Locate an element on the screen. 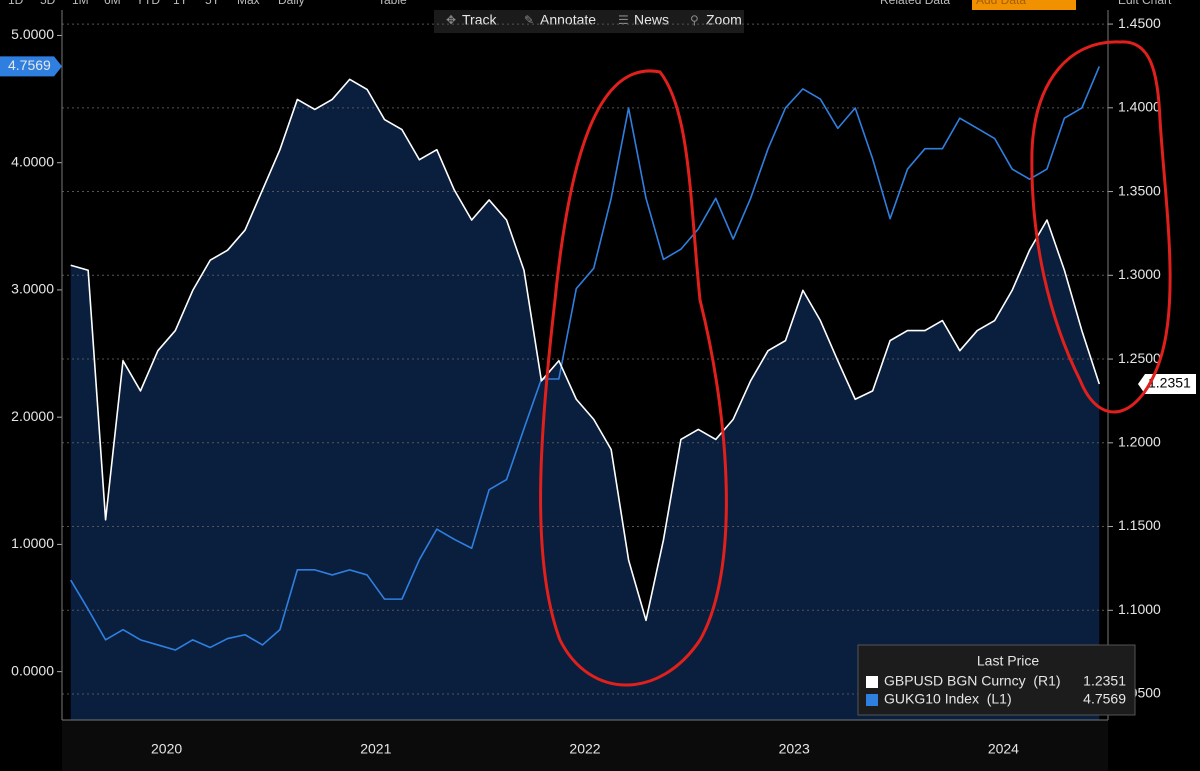 This screenshot has height=771, width=1200. range-button: 1Y is located at coordinates (180, 3).